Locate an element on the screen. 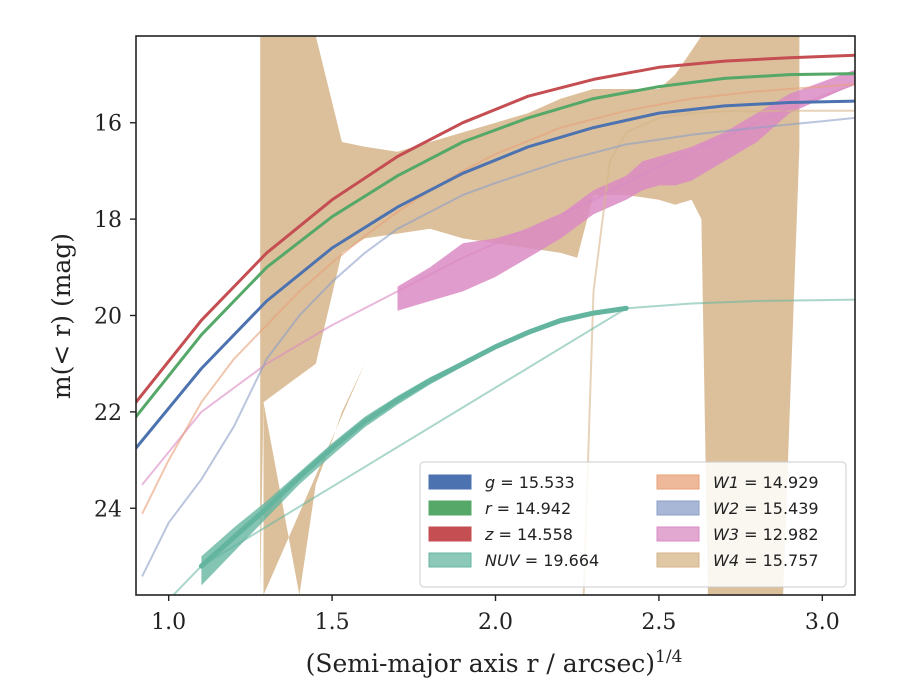 The image size is (900, 700). x-axis-ticks: 1.0 1.5 2.0 2.5 3.0 is located at coordinates (495, 615).